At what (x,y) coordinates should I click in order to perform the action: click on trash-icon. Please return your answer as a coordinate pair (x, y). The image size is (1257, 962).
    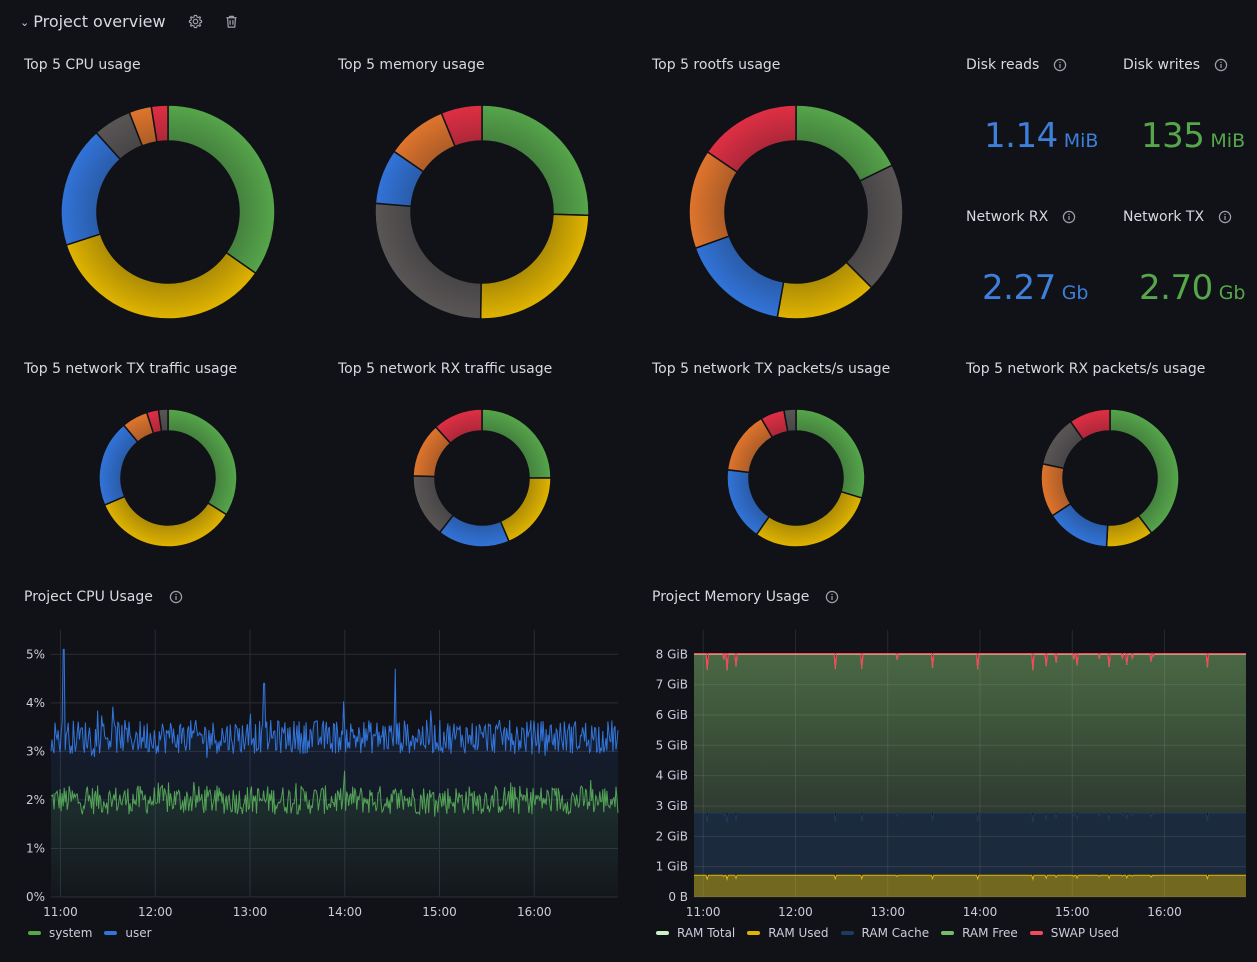
    Looking at the image, I should click on (232, 22).